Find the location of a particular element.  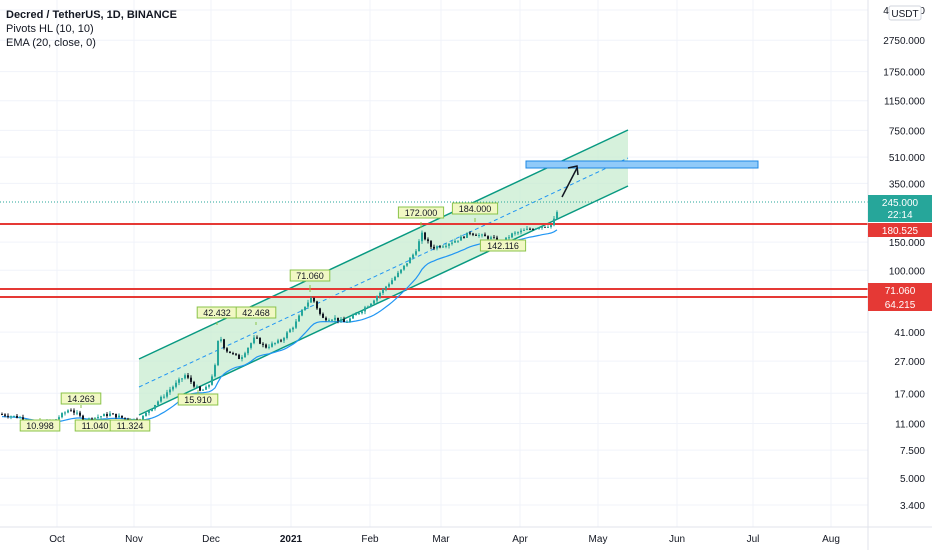

price-tick-label: 1750.000 is located at coordinates (904, 73).